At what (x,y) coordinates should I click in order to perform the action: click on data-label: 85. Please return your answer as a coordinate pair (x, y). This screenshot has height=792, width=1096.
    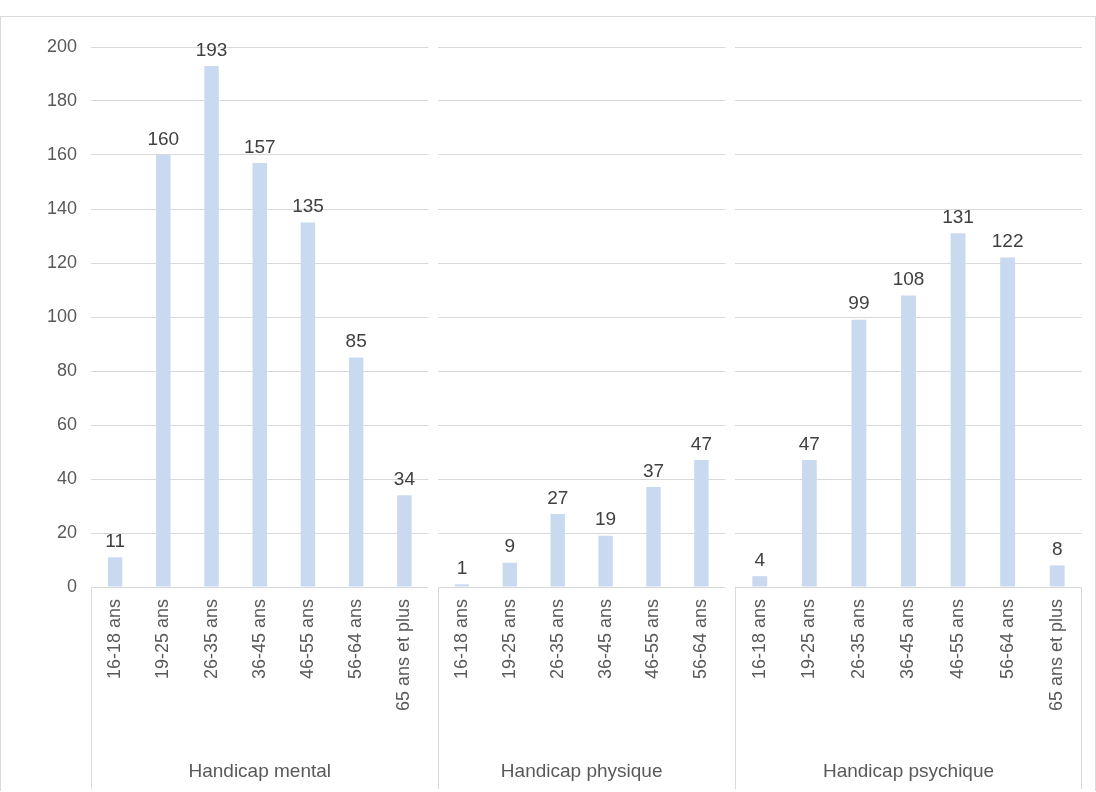
    Looking at the image, I should click on (356, 341).